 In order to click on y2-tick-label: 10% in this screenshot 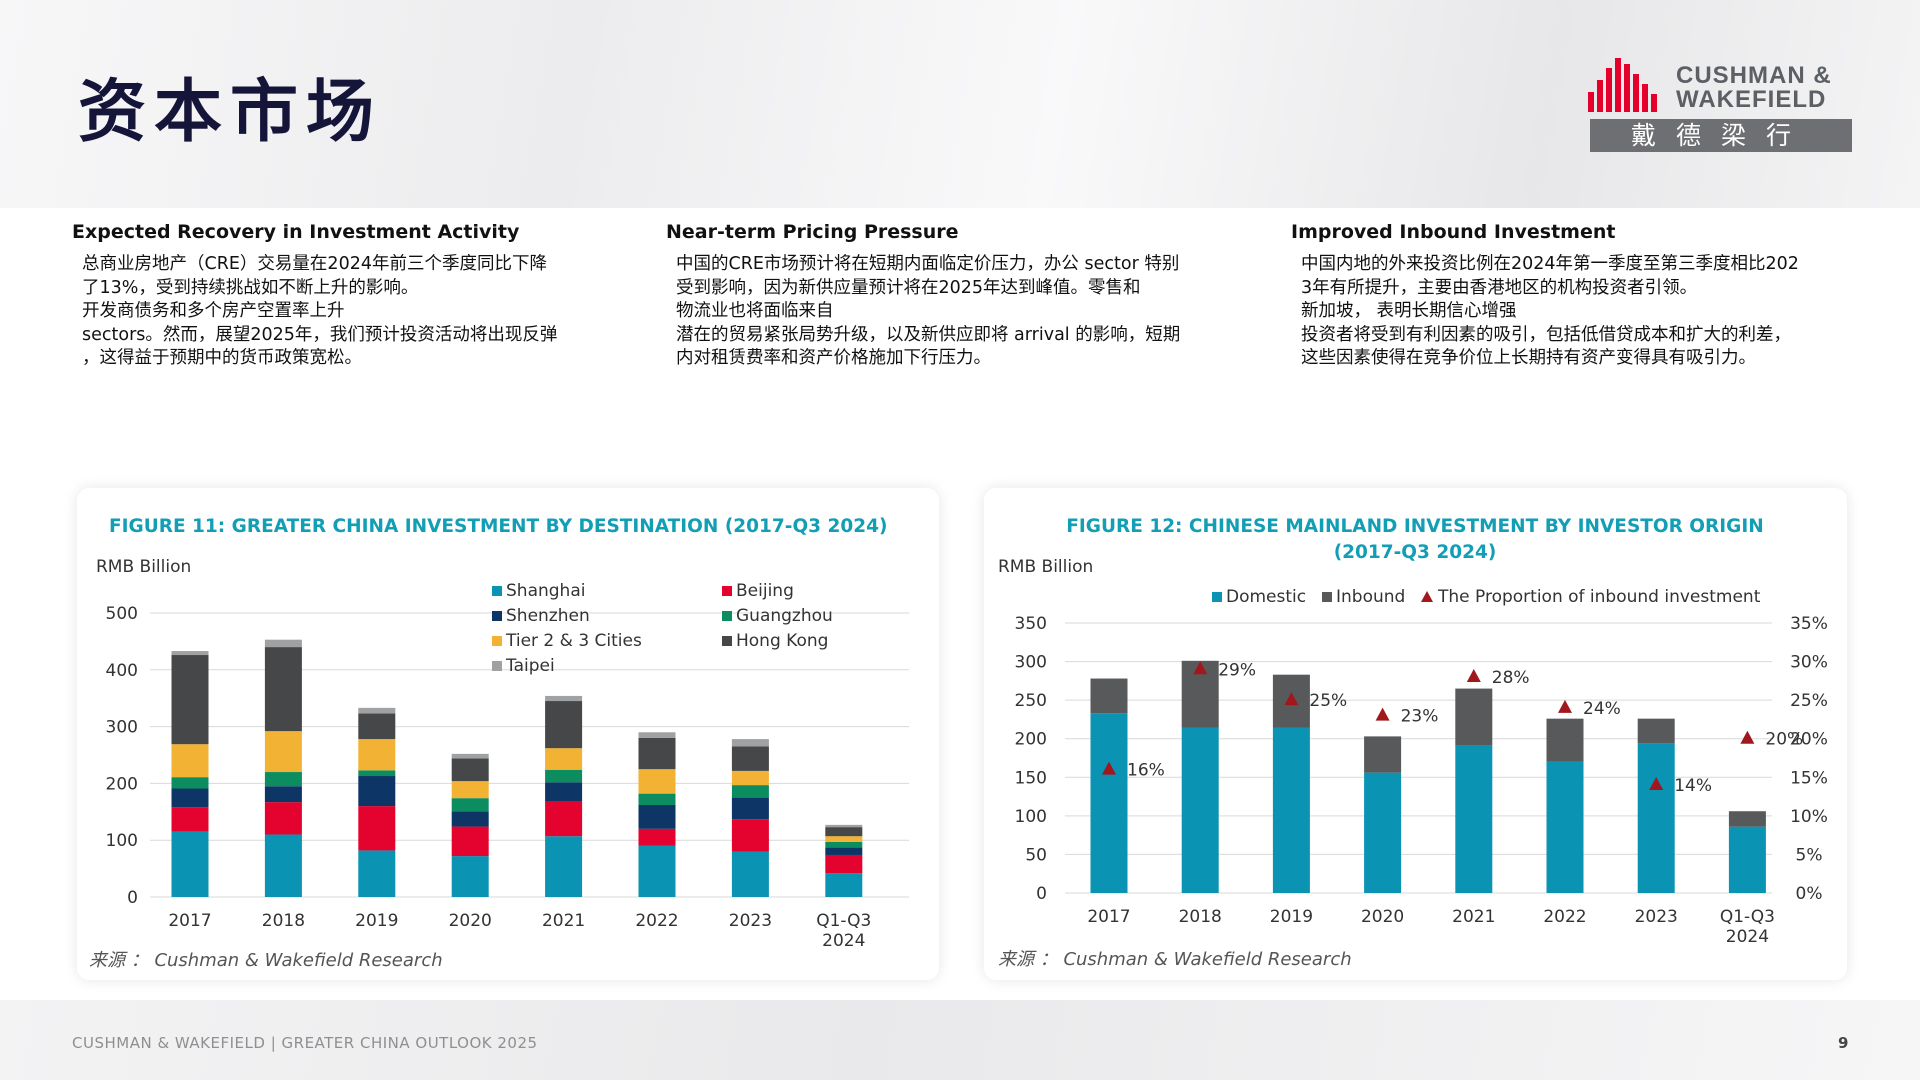, I will do `click(1809, 817)`.